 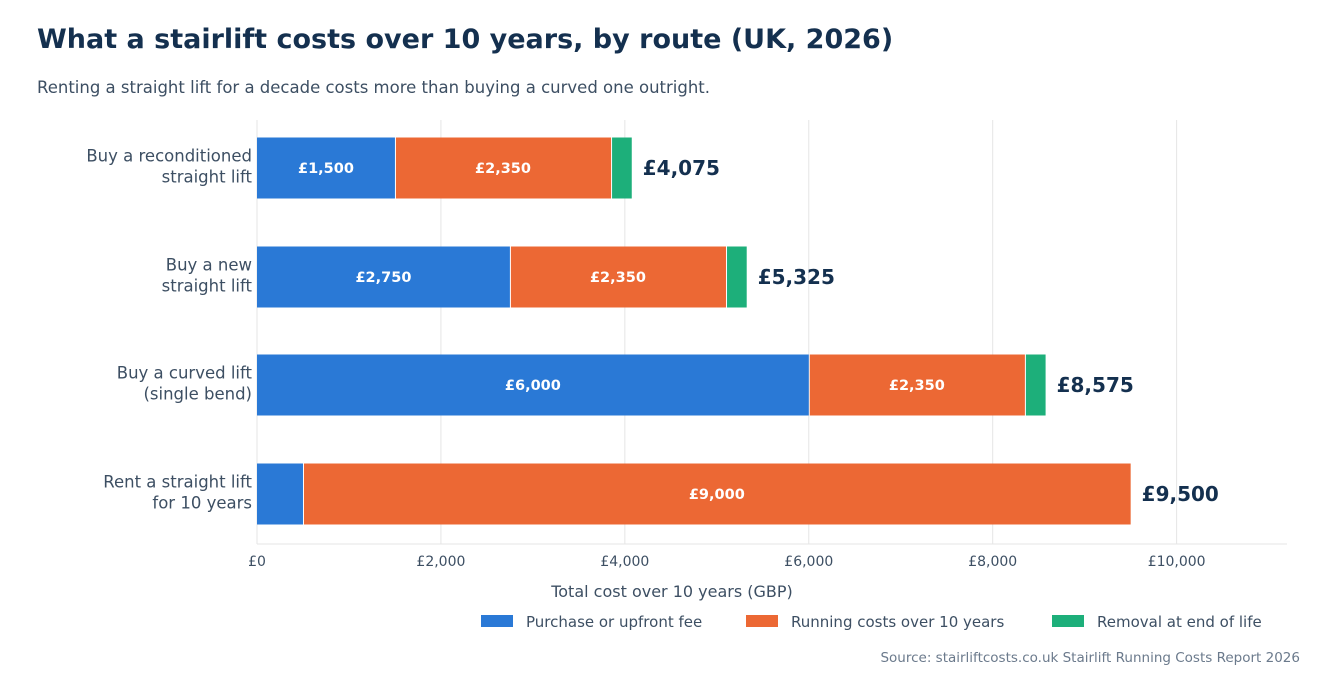 I want to click on category-label: Buy a reconditioned, so click(x=169, y=156).